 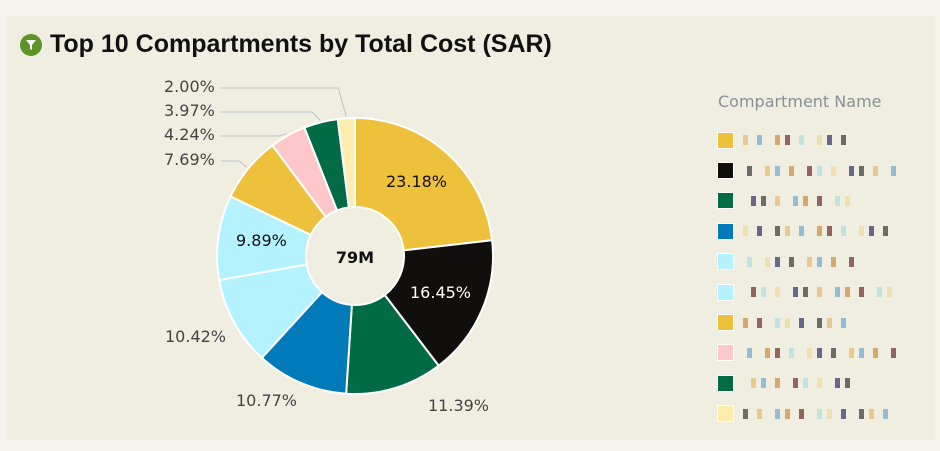 I want to click on legend: Compartment Name, so click(x=807, y=260).